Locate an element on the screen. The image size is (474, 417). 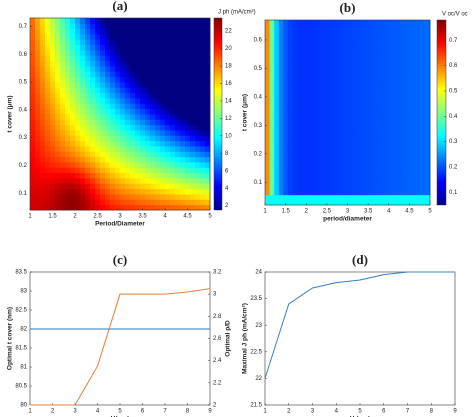
y2-tick-label: 2.6 is located at coordinates (217, 339).